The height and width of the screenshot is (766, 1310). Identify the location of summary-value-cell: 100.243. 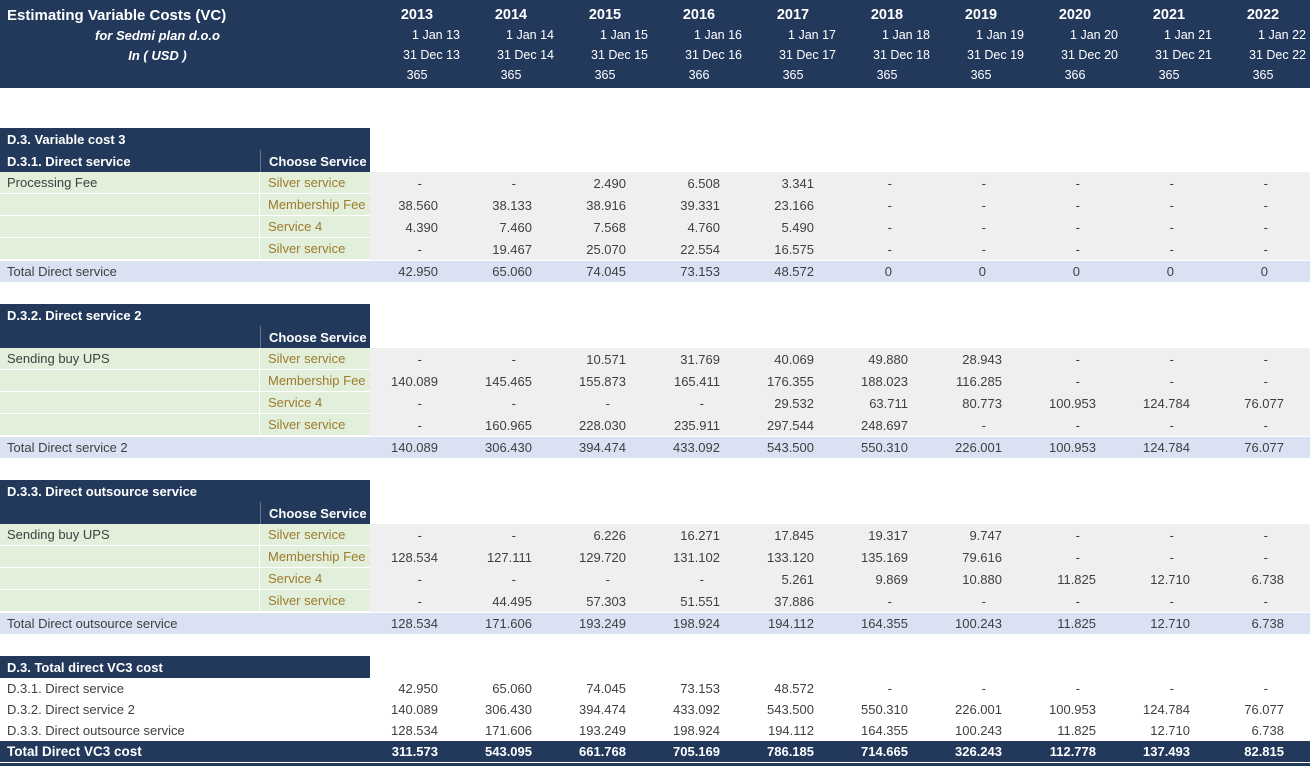
(978, 730).